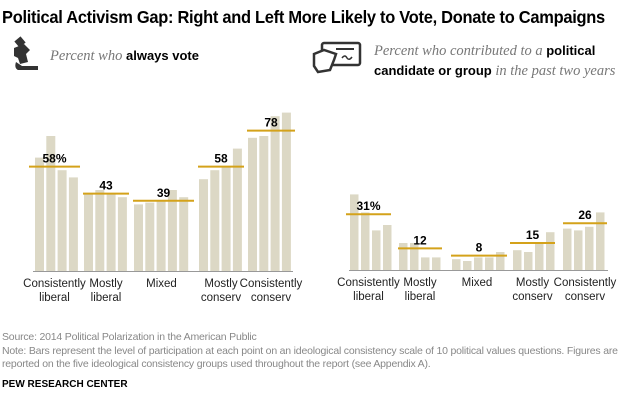 This screenshot has height=402, width=640. Describe the element at coordinates (533, 235) in the screenshot. I see `group-value-label: 15` at that location.